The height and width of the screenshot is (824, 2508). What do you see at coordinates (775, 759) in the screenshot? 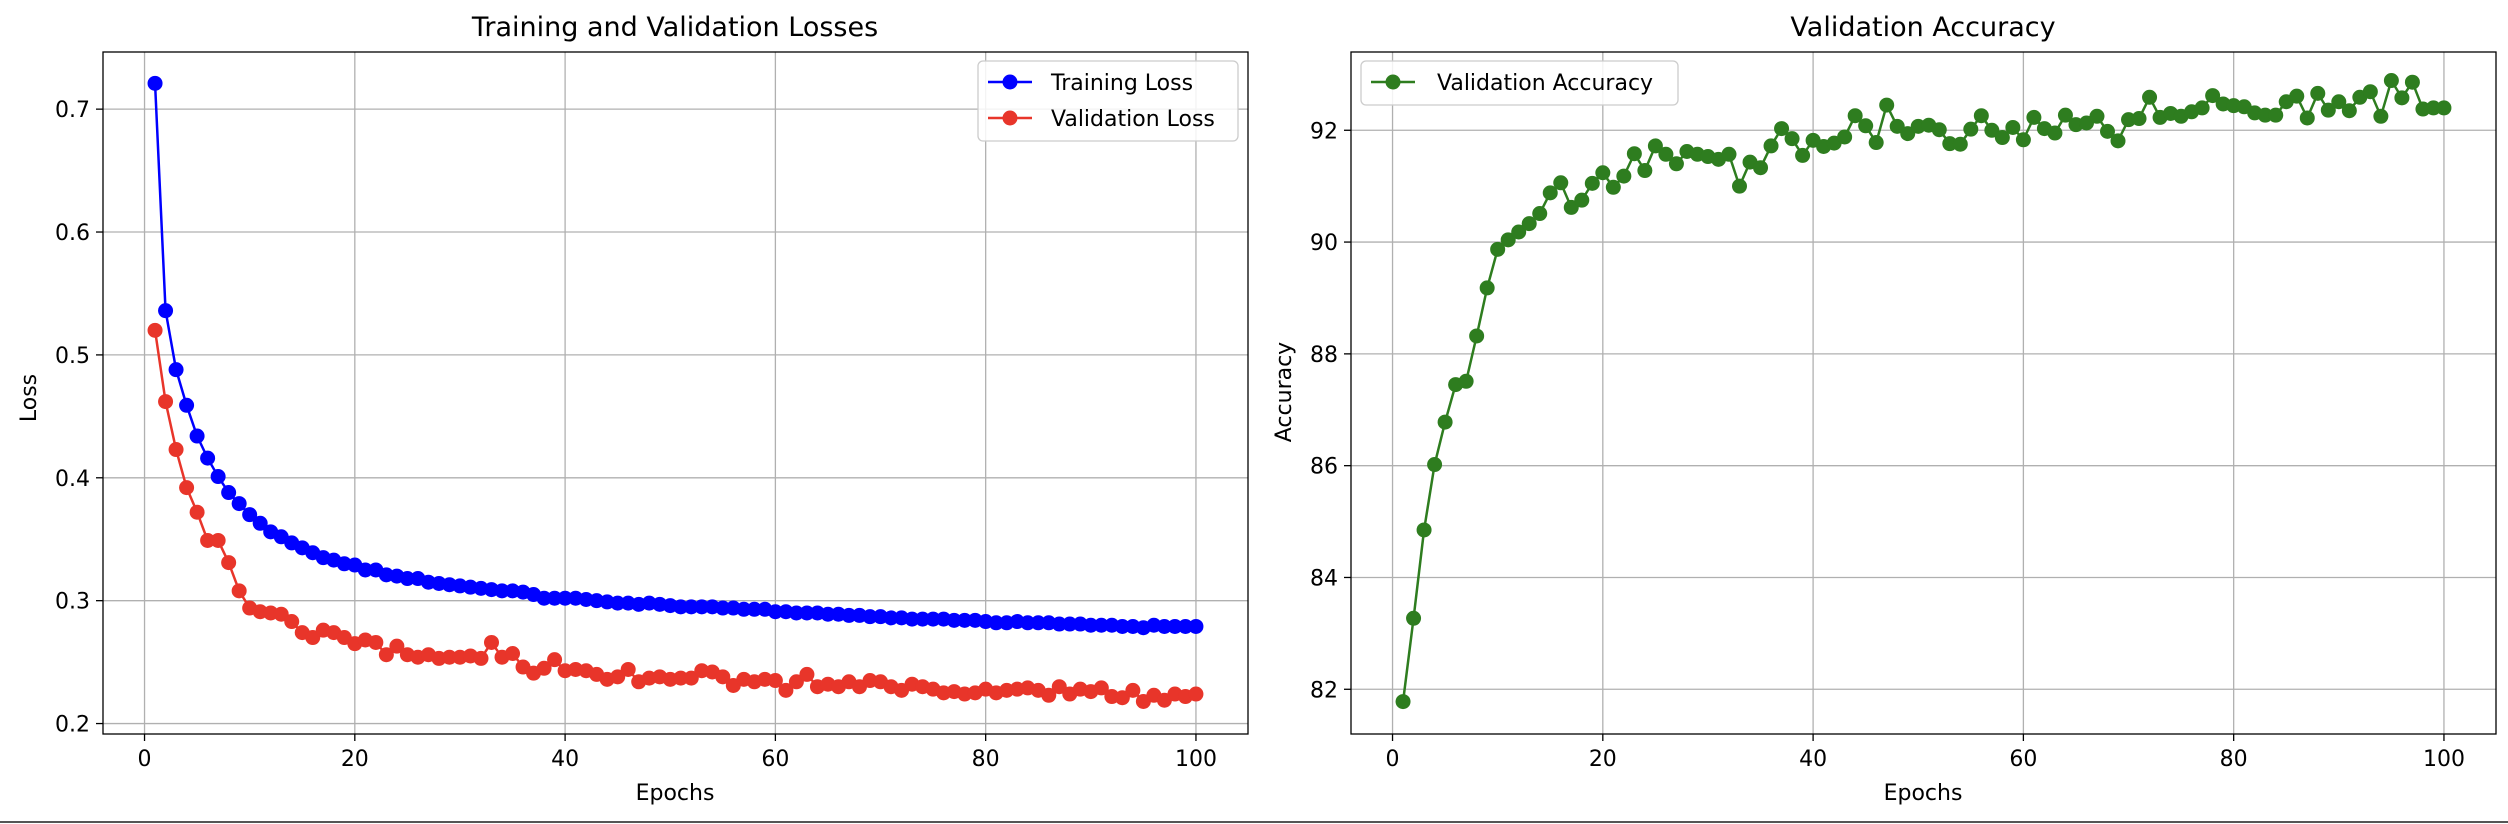
I see `losses-x-tick-label: 60` at bounding box center [775, 759].